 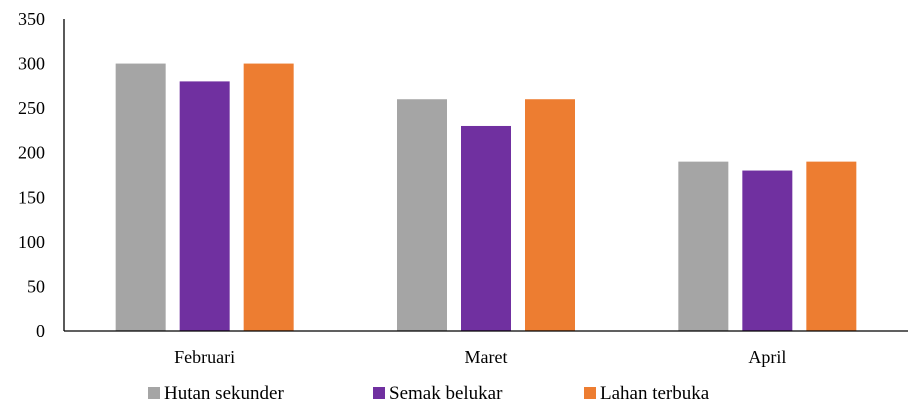 What do you see at coordinates (655, 393) in the screenshot?
I see `legend-label: Lahan terbuka` at bounding box center [655, 393].